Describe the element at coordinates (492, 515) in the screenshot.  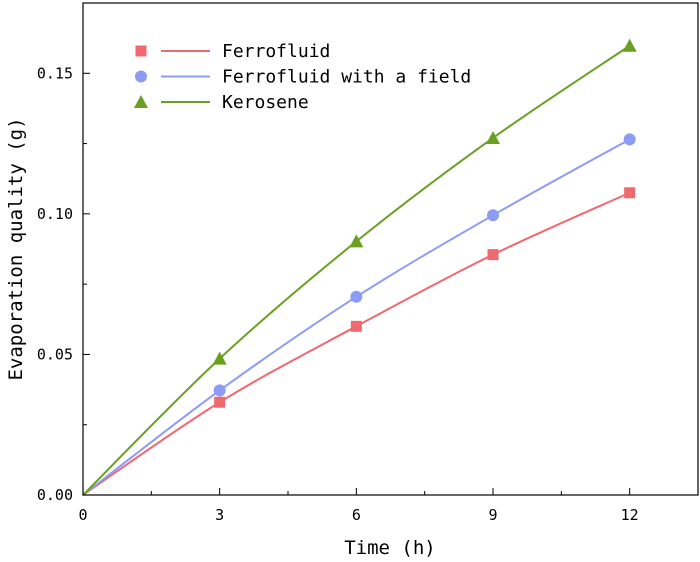
I see `x-tick-label: 9` at that location.